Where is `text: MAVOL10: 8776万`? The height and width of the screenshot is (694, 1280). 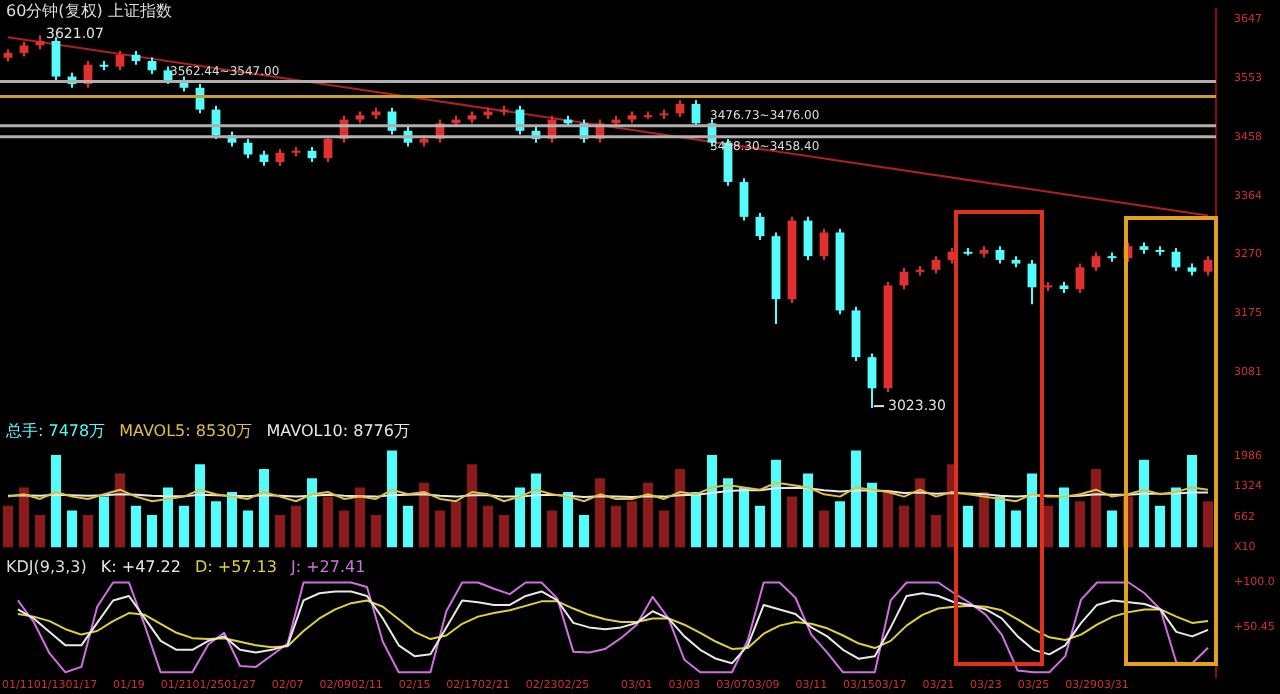
text: MAVOL10: 8776万 is located at coordinates (338, 431).